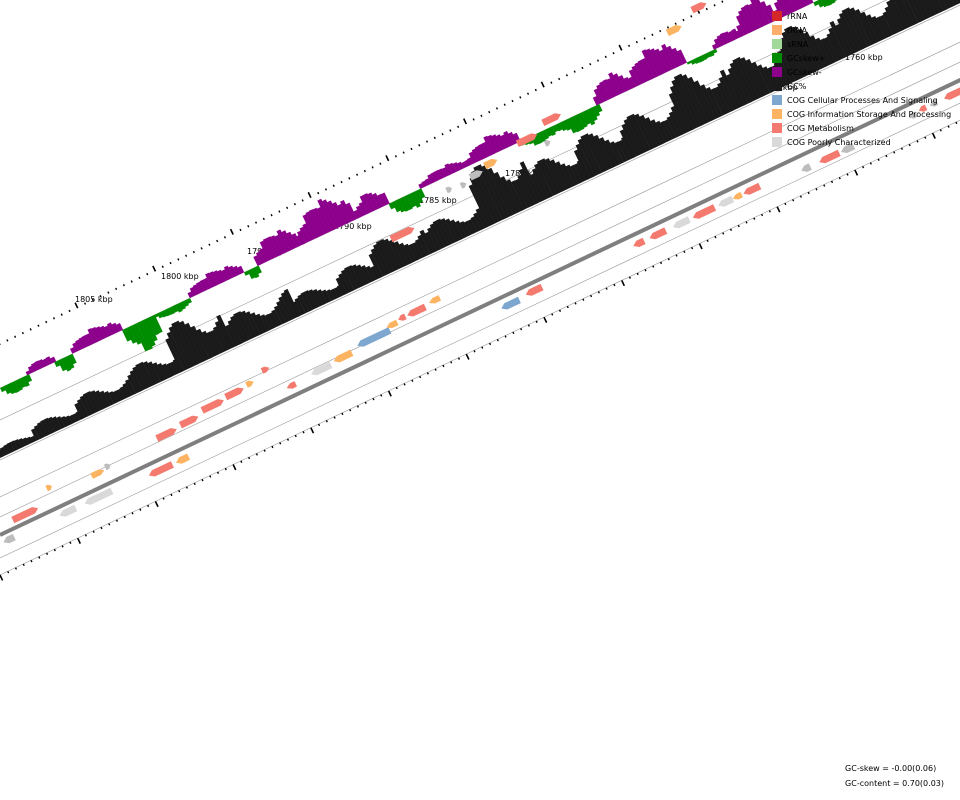 The width and height of the screenshot is (960, 800). Describe the element at coordinates (806, 58) in the screenshot. I see `legend-label: GCskew+` at that location.